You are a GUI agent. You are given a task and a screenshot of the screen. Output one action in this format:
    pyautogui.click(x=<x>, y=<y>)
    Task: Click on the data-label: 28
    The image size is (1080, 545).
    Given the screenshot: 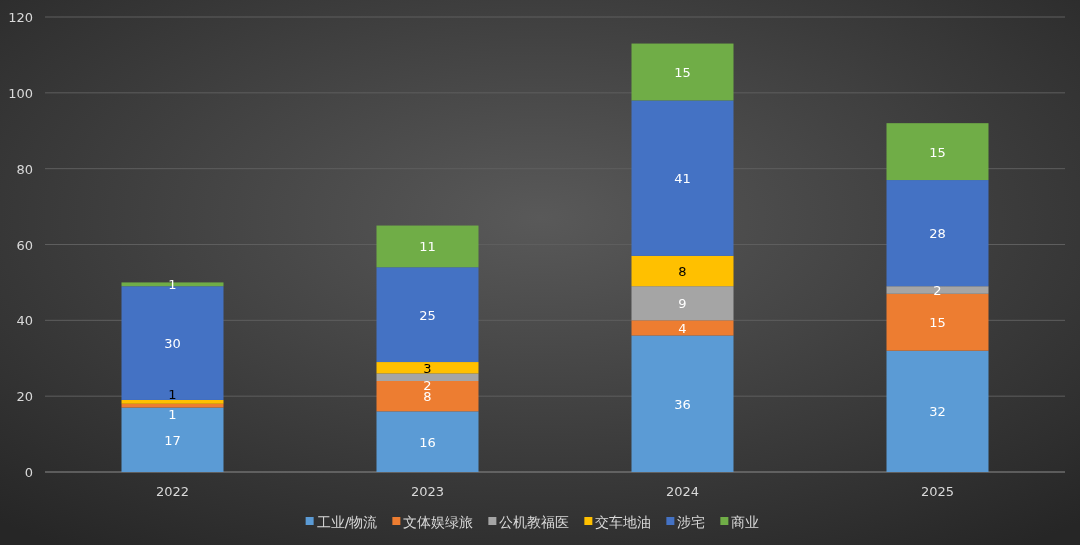 What is the action you would take?
    pyautogui.click(x=937, y=234)
    